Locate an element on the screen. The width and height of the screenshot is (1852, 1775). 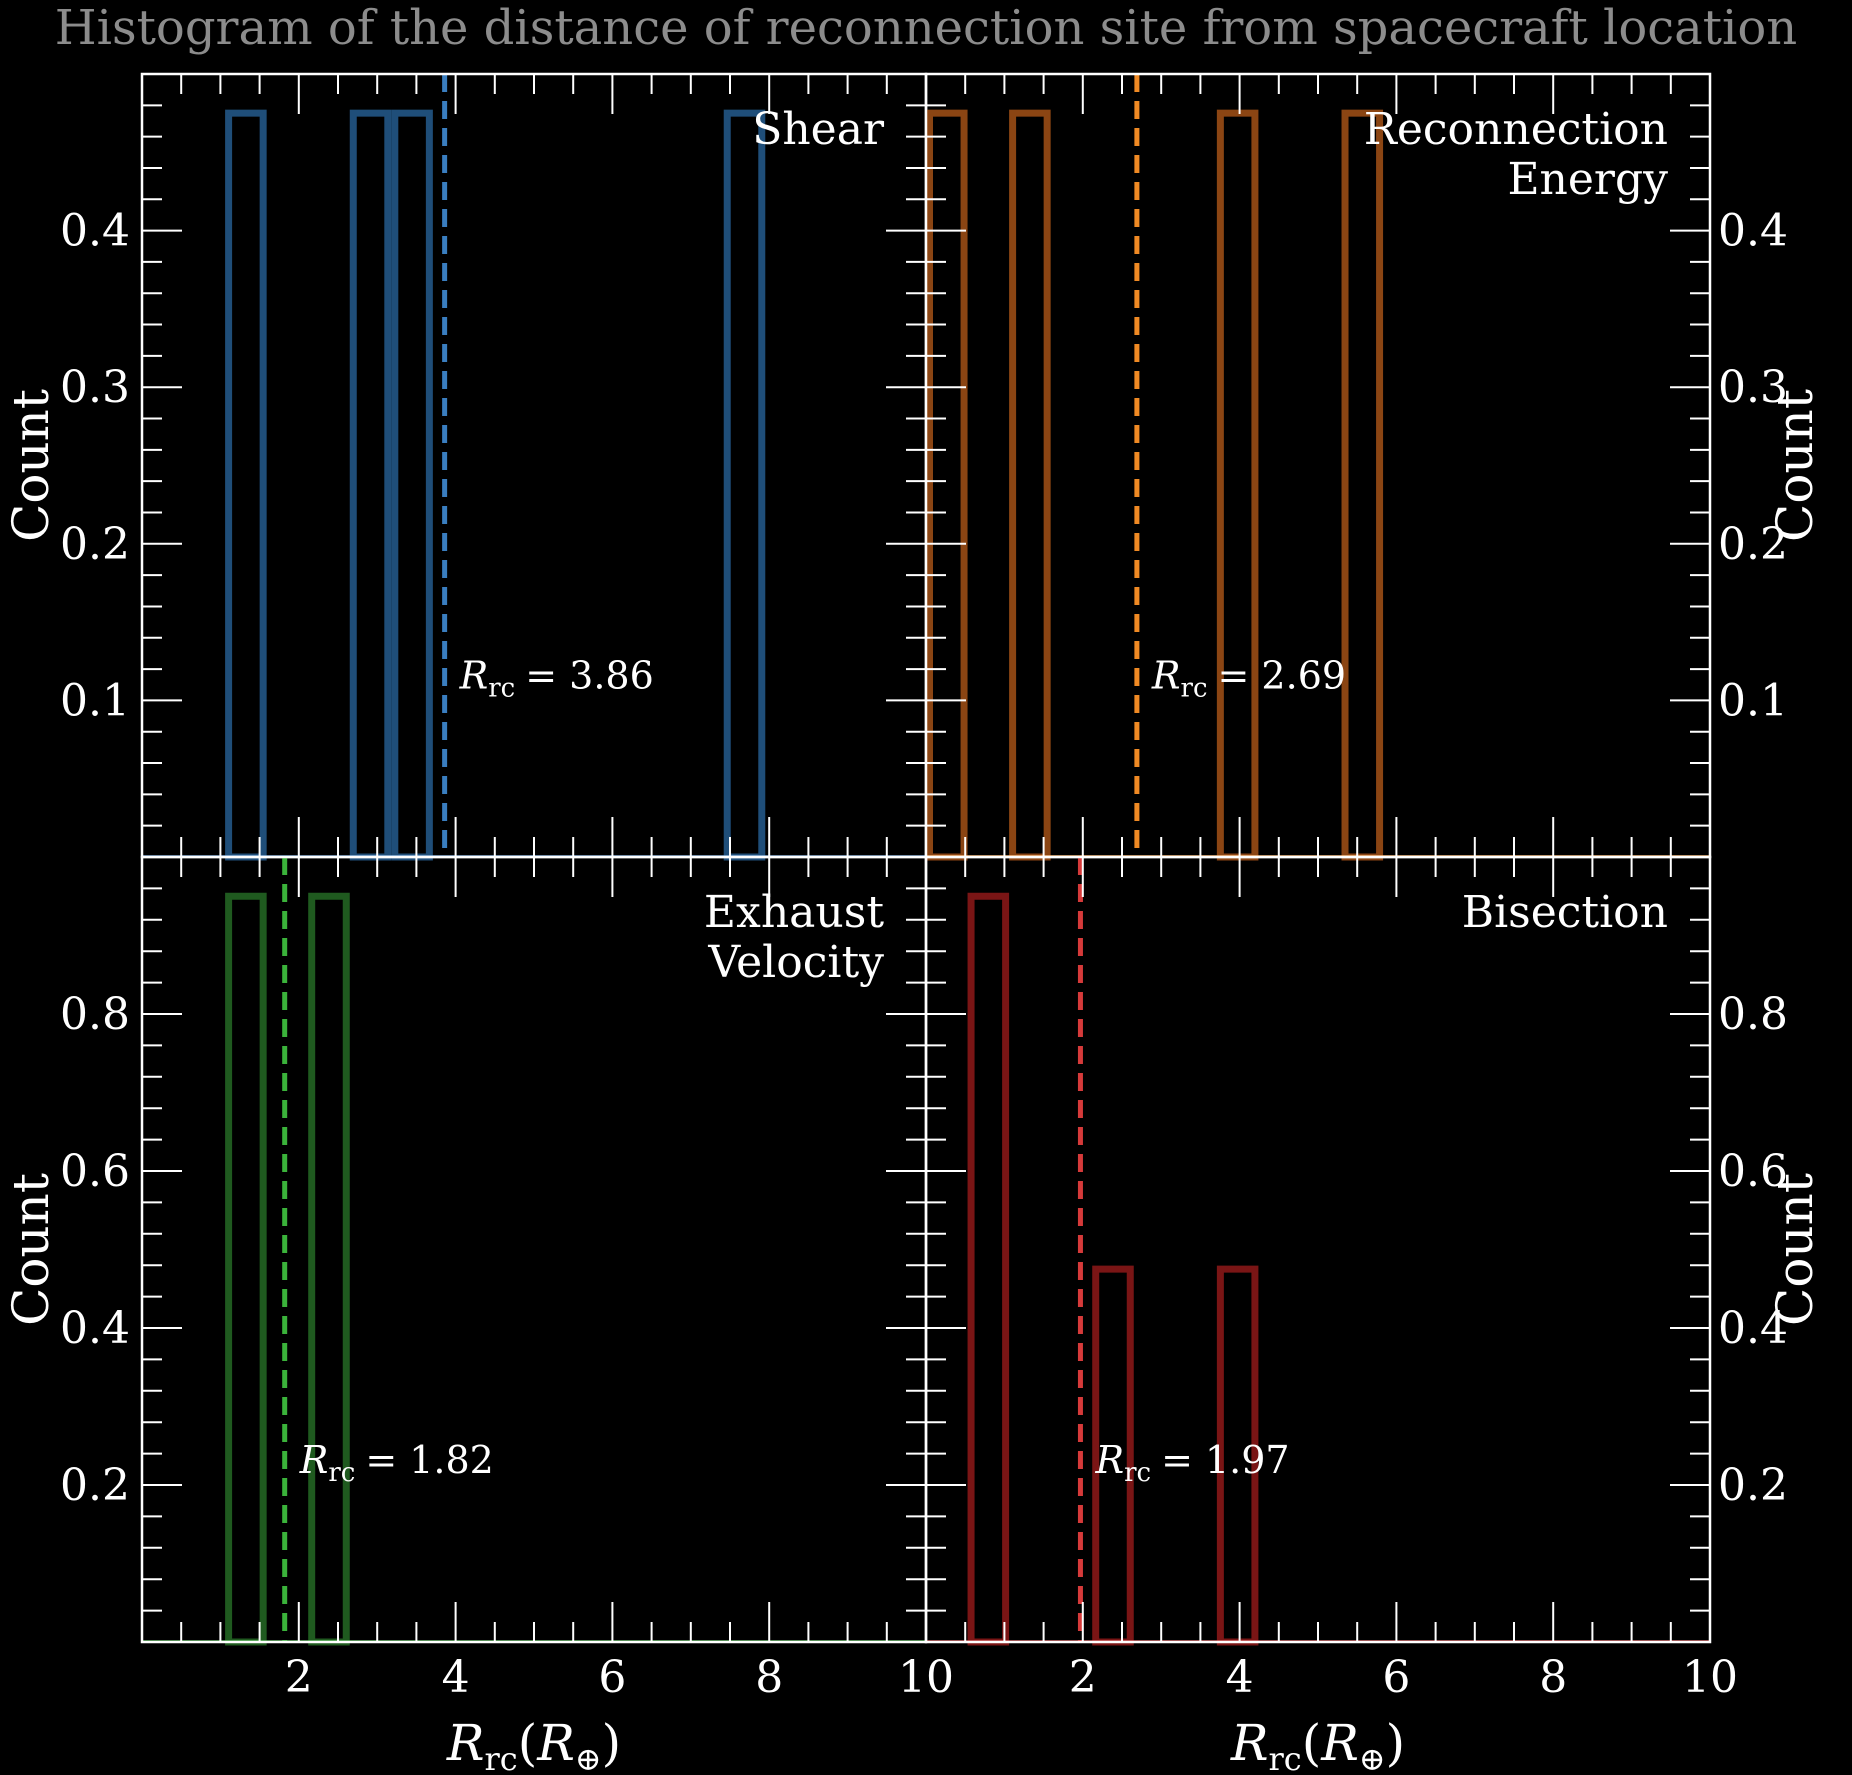
panel-label: Energy is located at coordinates (1587, 179).